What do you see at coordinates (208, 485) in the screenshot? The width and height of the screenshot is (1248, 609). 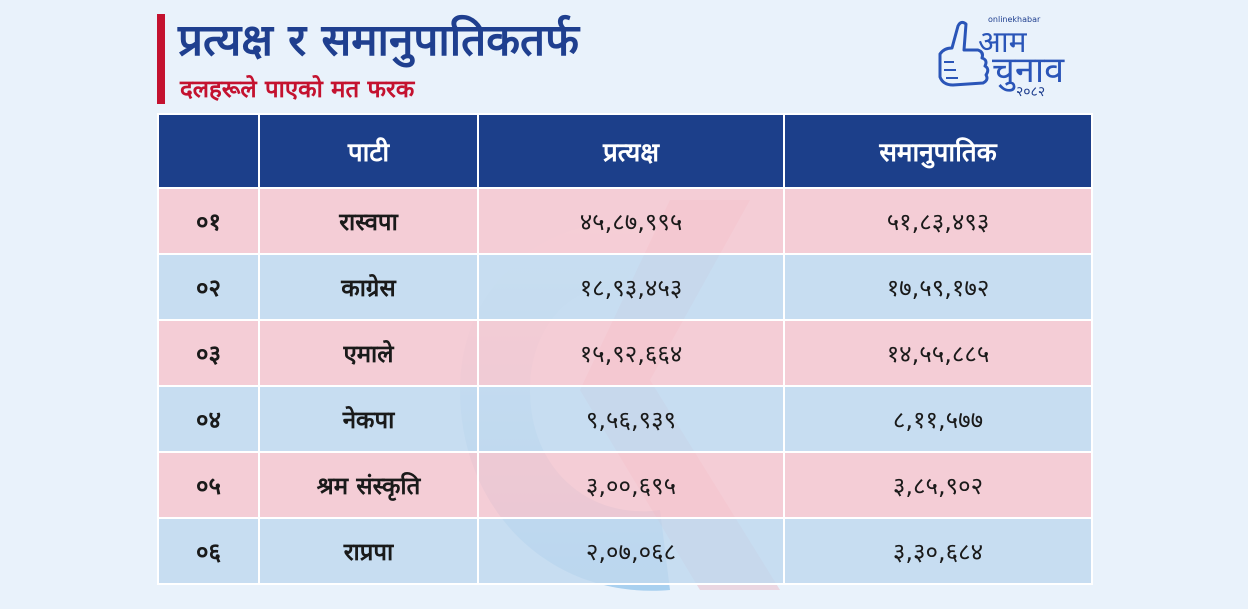 I see `row-number: ०५` at bounding box center [208, 485].